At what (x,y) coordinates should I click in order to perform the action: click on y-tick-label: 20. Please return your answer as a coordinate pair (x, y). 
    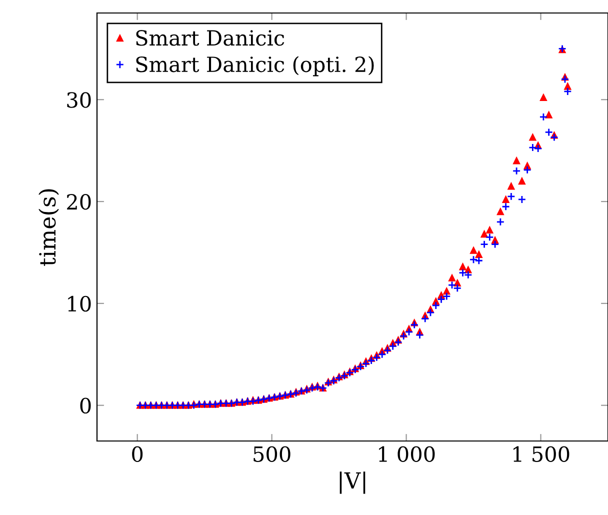
    Looking at the image, I should click on (79, 202).